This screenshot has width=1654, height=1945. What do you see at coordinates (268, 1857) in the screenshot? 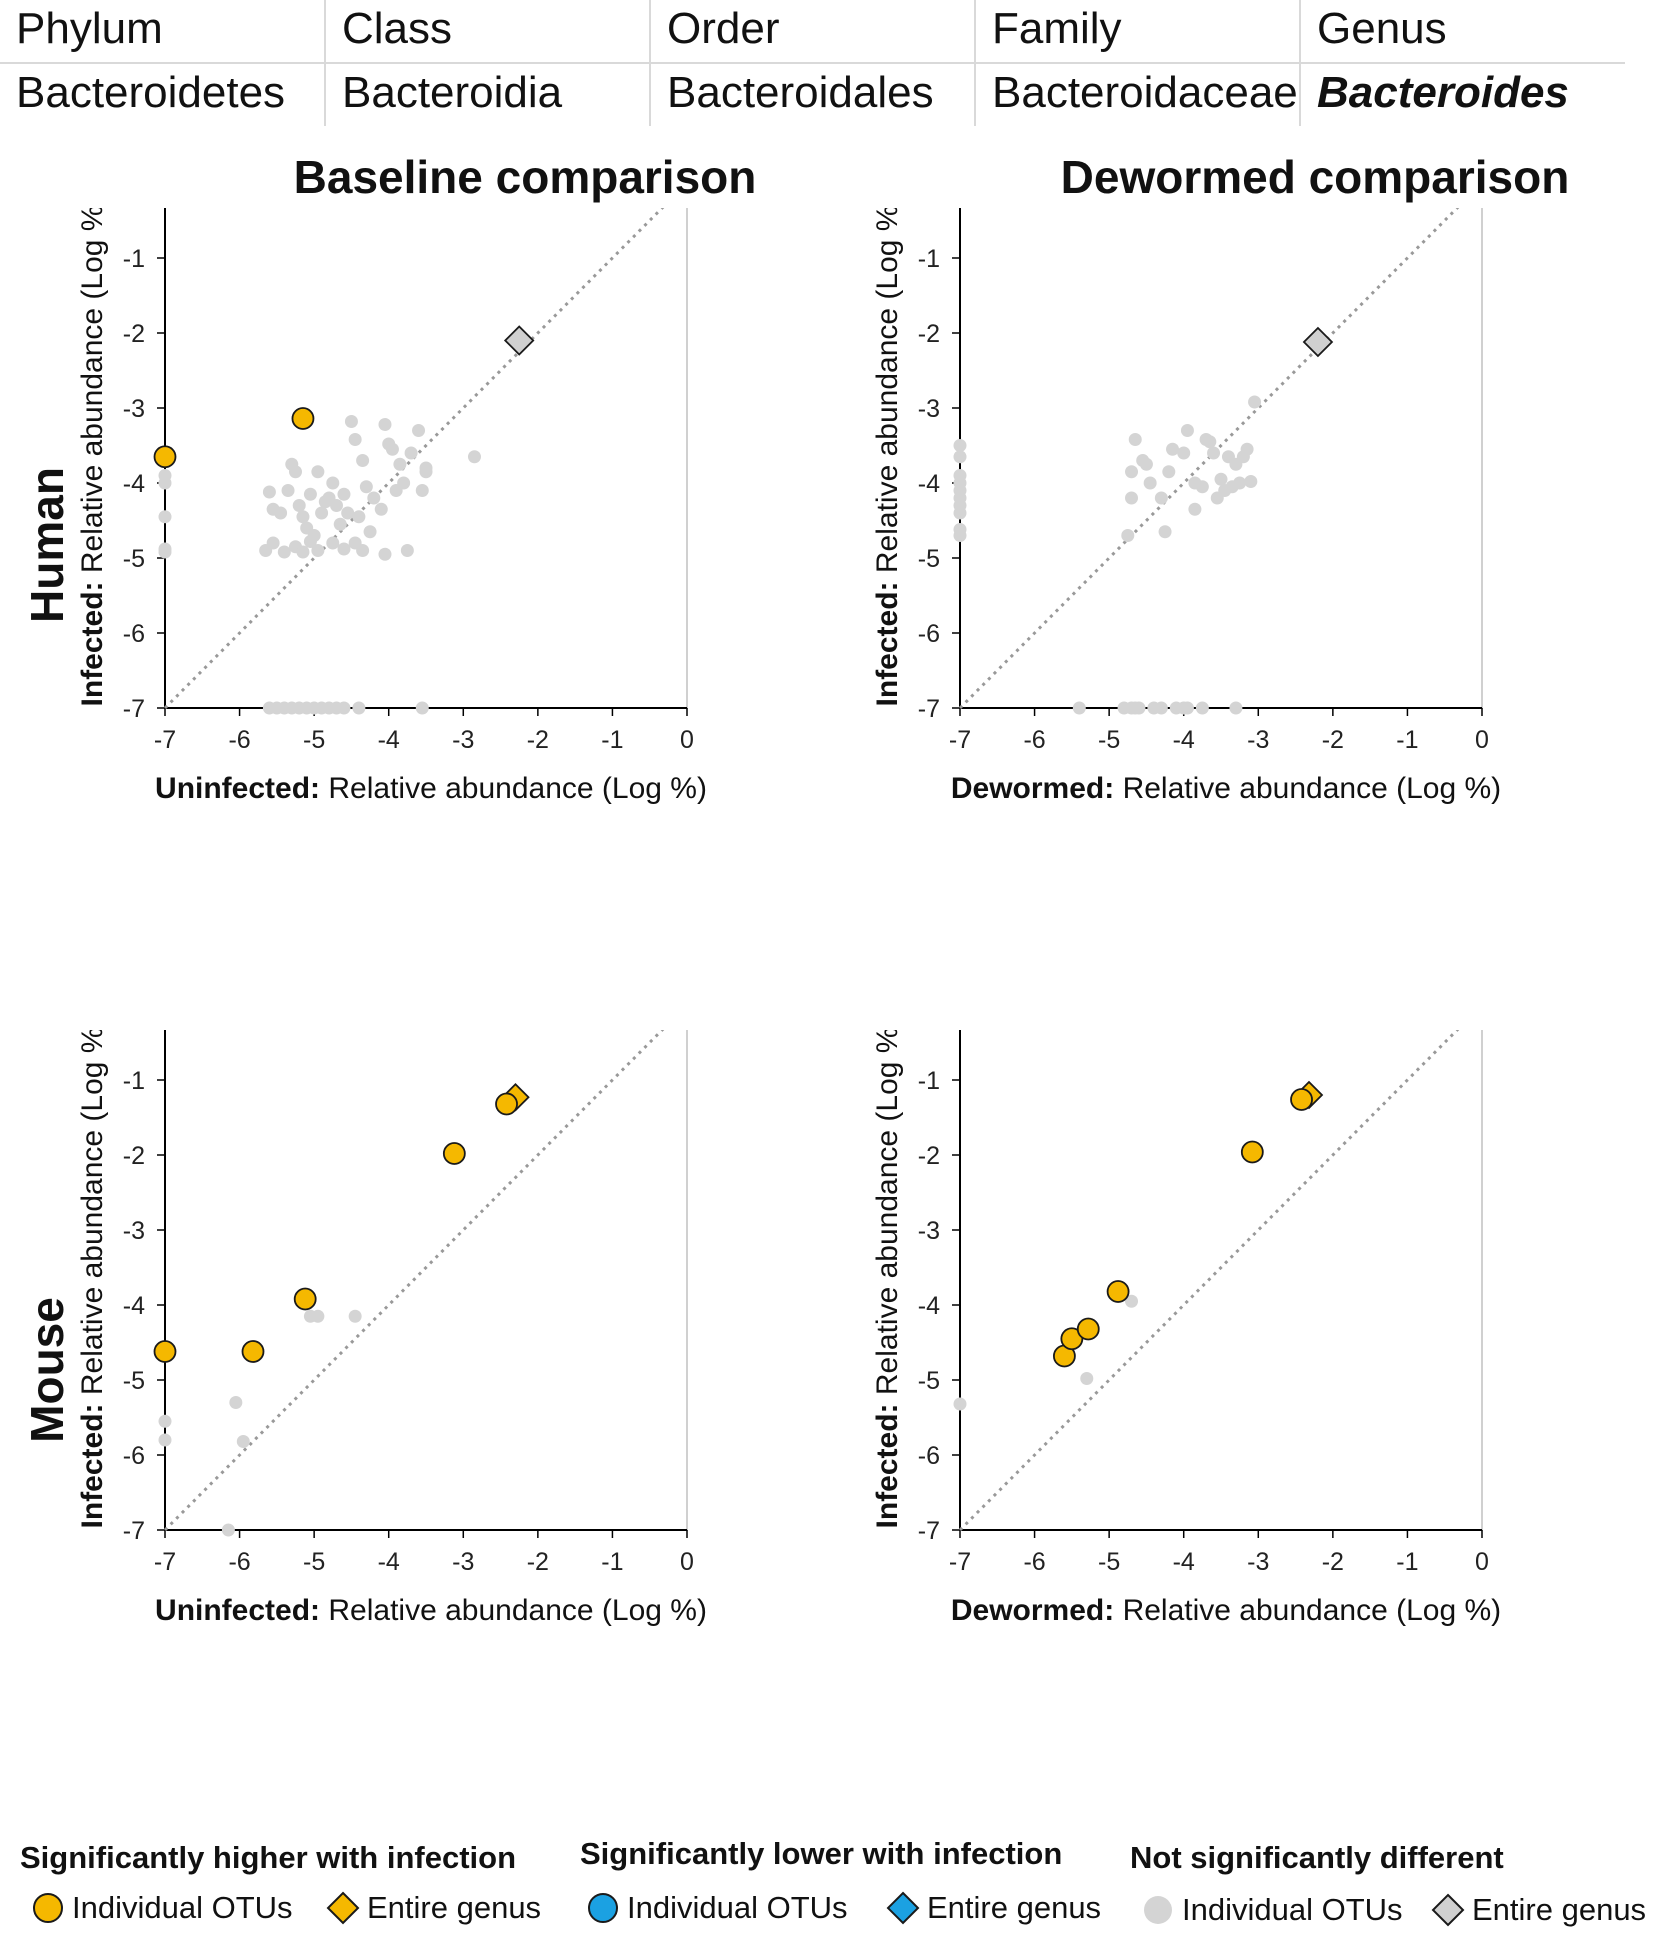
I see `legend-heading-higher: Significantly higher with infection` at bounding box center [268, 1857].